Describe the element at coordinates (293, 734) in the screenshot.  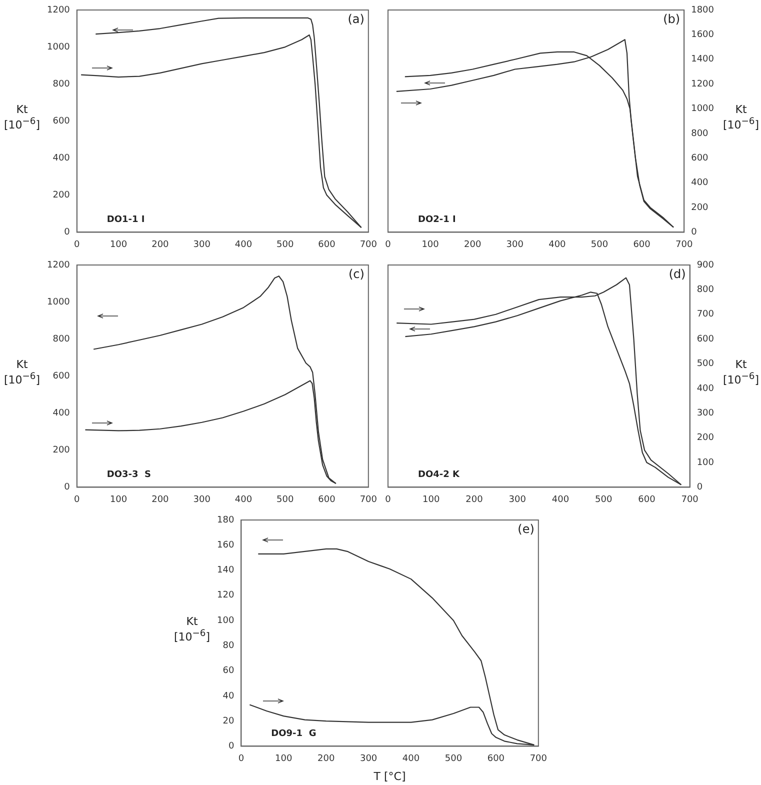
I see `annotation: DO9-1 G` at that location.